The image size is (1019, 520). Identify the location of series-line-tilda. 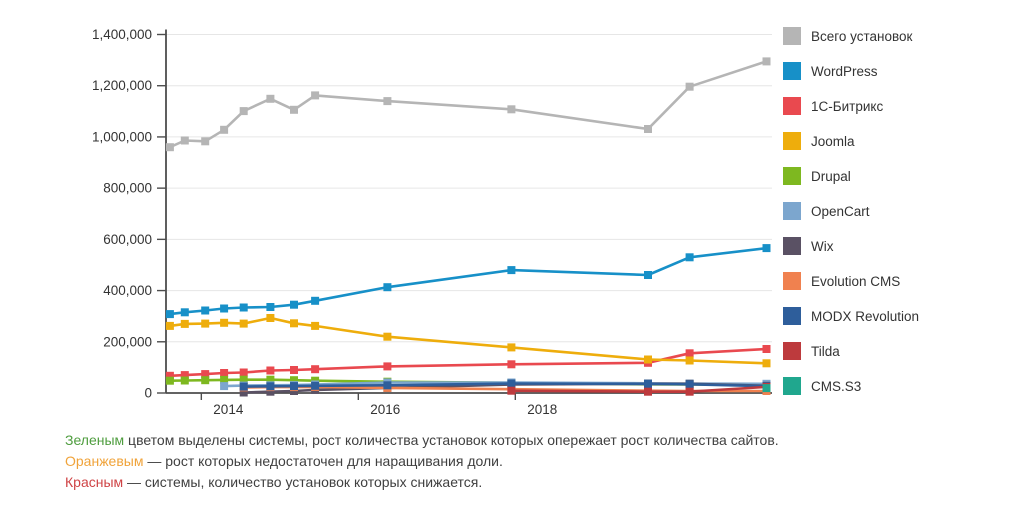
(639, 389).